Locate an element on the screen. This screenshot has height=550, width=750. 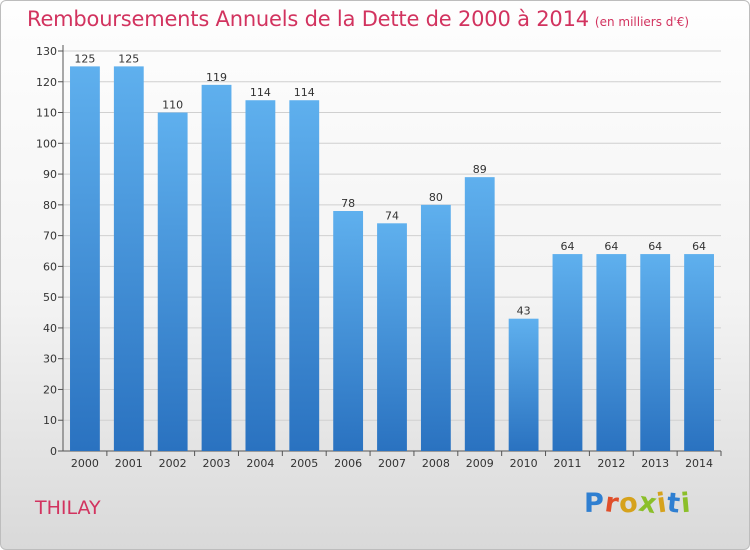
x-tick-label: 2009 is located at coordinates (480, 463).